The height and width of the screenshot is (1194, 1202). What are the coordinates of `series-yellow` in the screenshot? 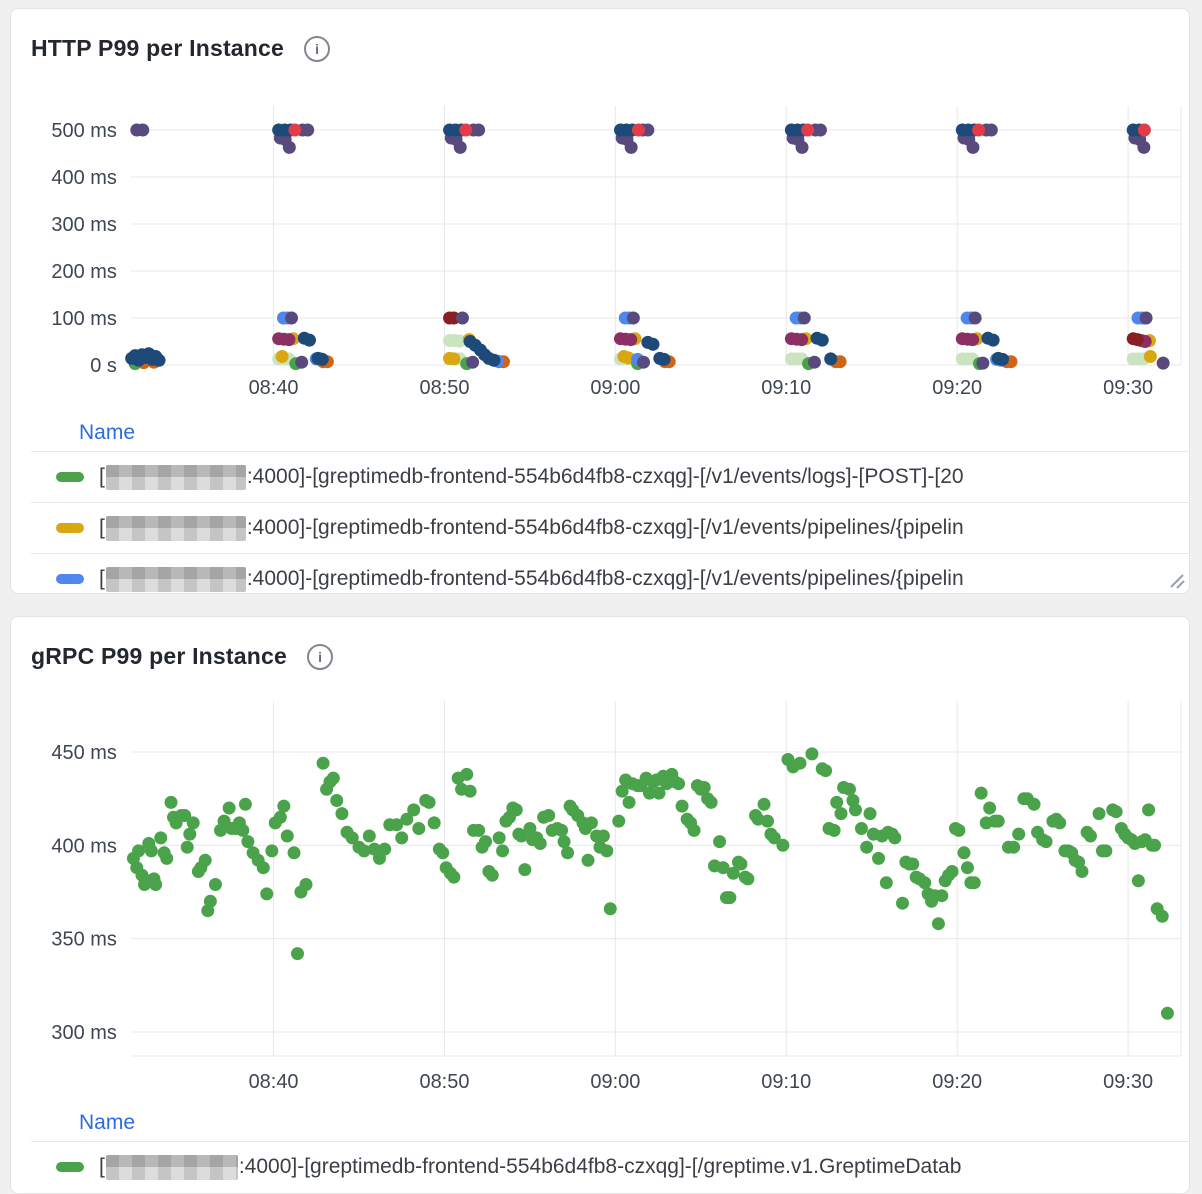 It's located at (716, 349).